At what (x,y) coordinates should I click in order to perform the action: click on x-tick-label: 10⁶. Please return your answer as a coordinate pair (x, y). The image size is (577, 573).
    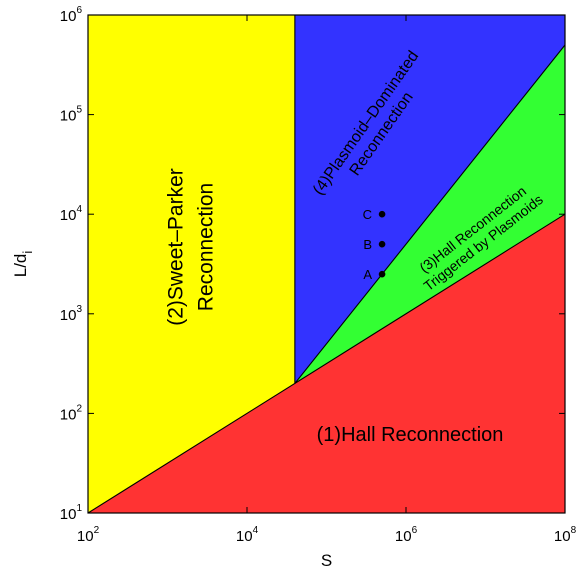
    Looking at the image, I should click on (406, 535).